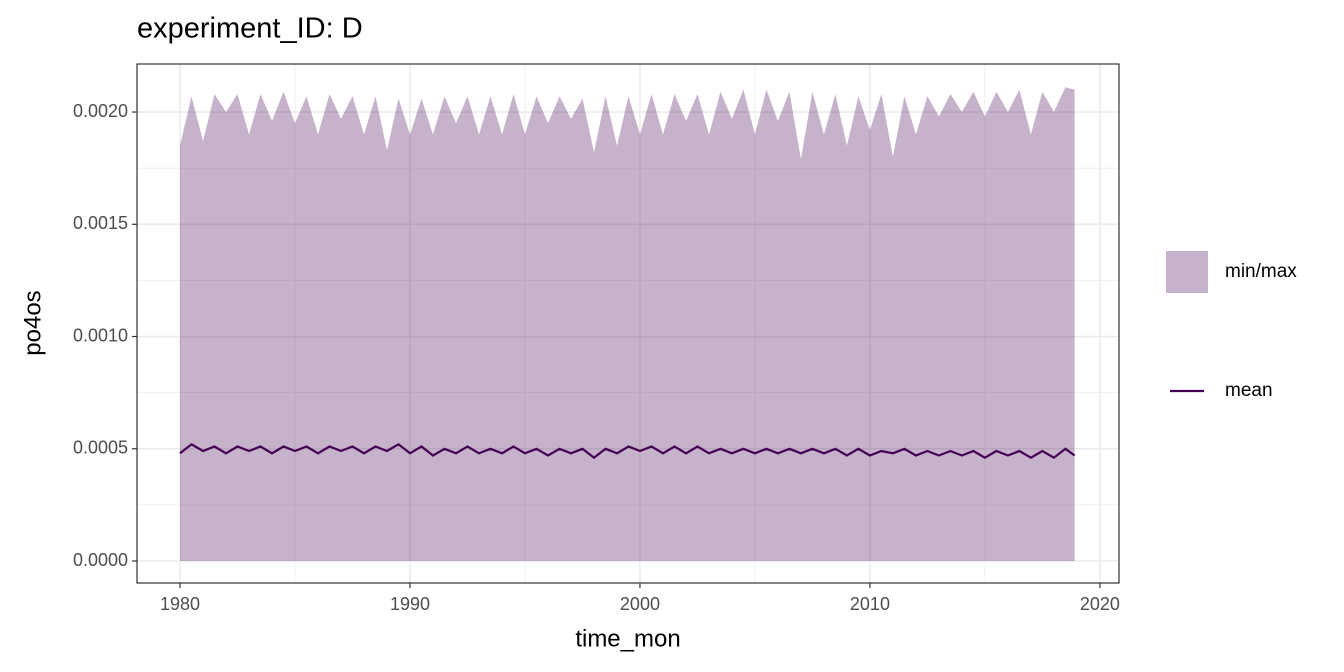  What do you see at coordinates (250, 29) in the screenshot?
I see `chart-title: experiment_ID: D` at bounding box center [250, 29].